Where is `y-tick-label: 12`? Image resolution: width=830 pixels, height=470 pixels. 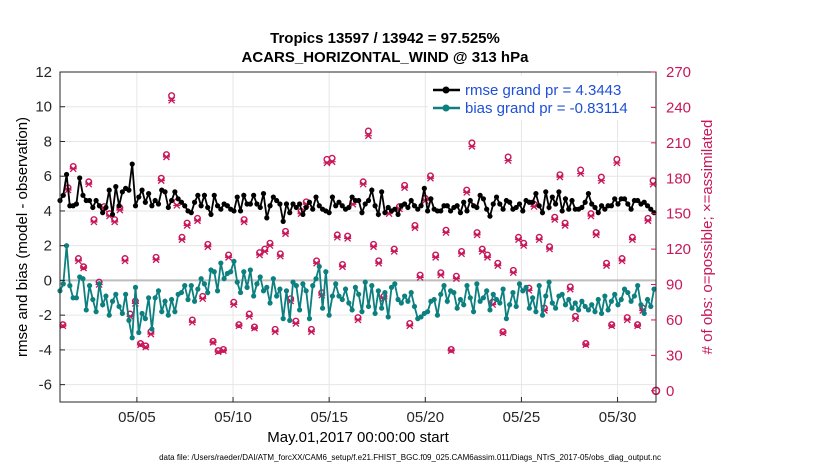
y-tick-label: 12 is located at coordinates (43, 72).